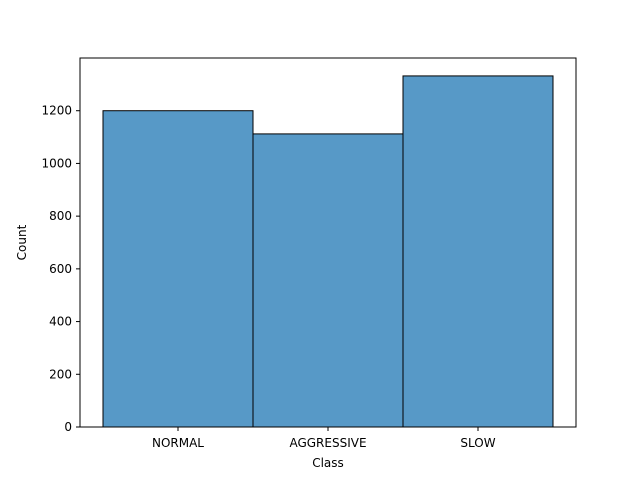  Describe the element at coordinates (328, 463) in the screenshot. I see `x-axis-label: Class` at that location.